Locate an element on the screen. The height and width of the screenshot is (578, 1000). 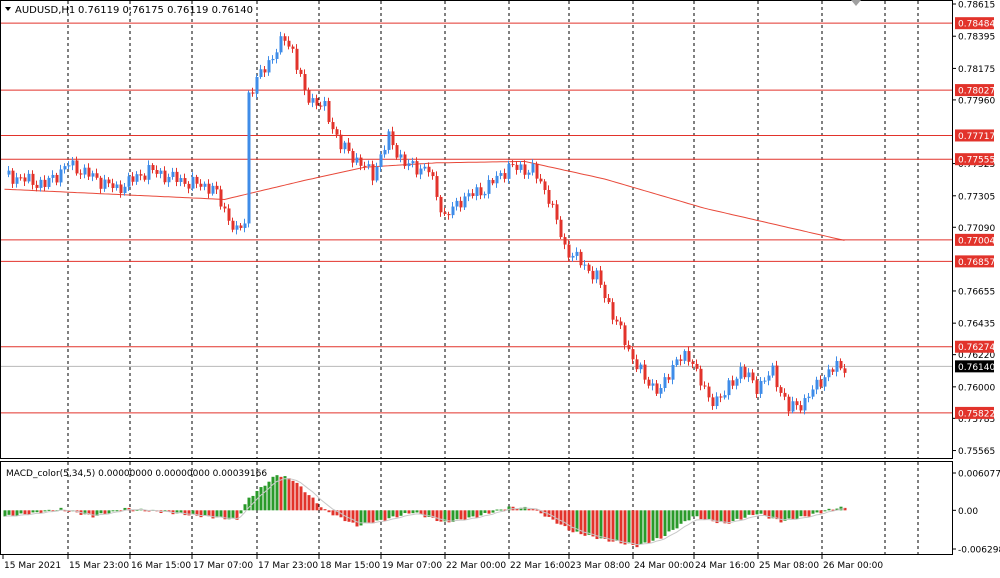
price-tick-label: 0.78175 is located at coordinates (976, 70).